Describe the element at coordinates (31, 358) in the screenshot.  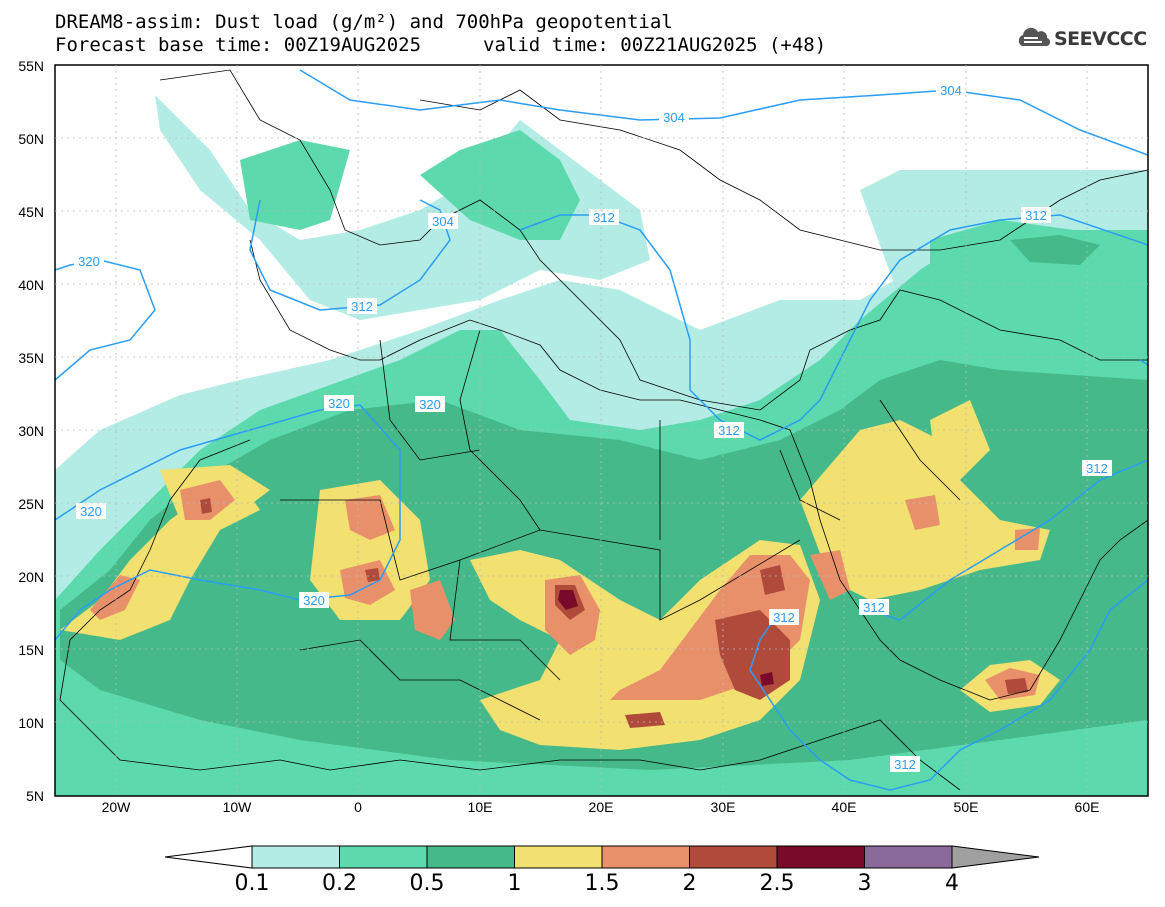
I see `lat-label: 35N` at that location.